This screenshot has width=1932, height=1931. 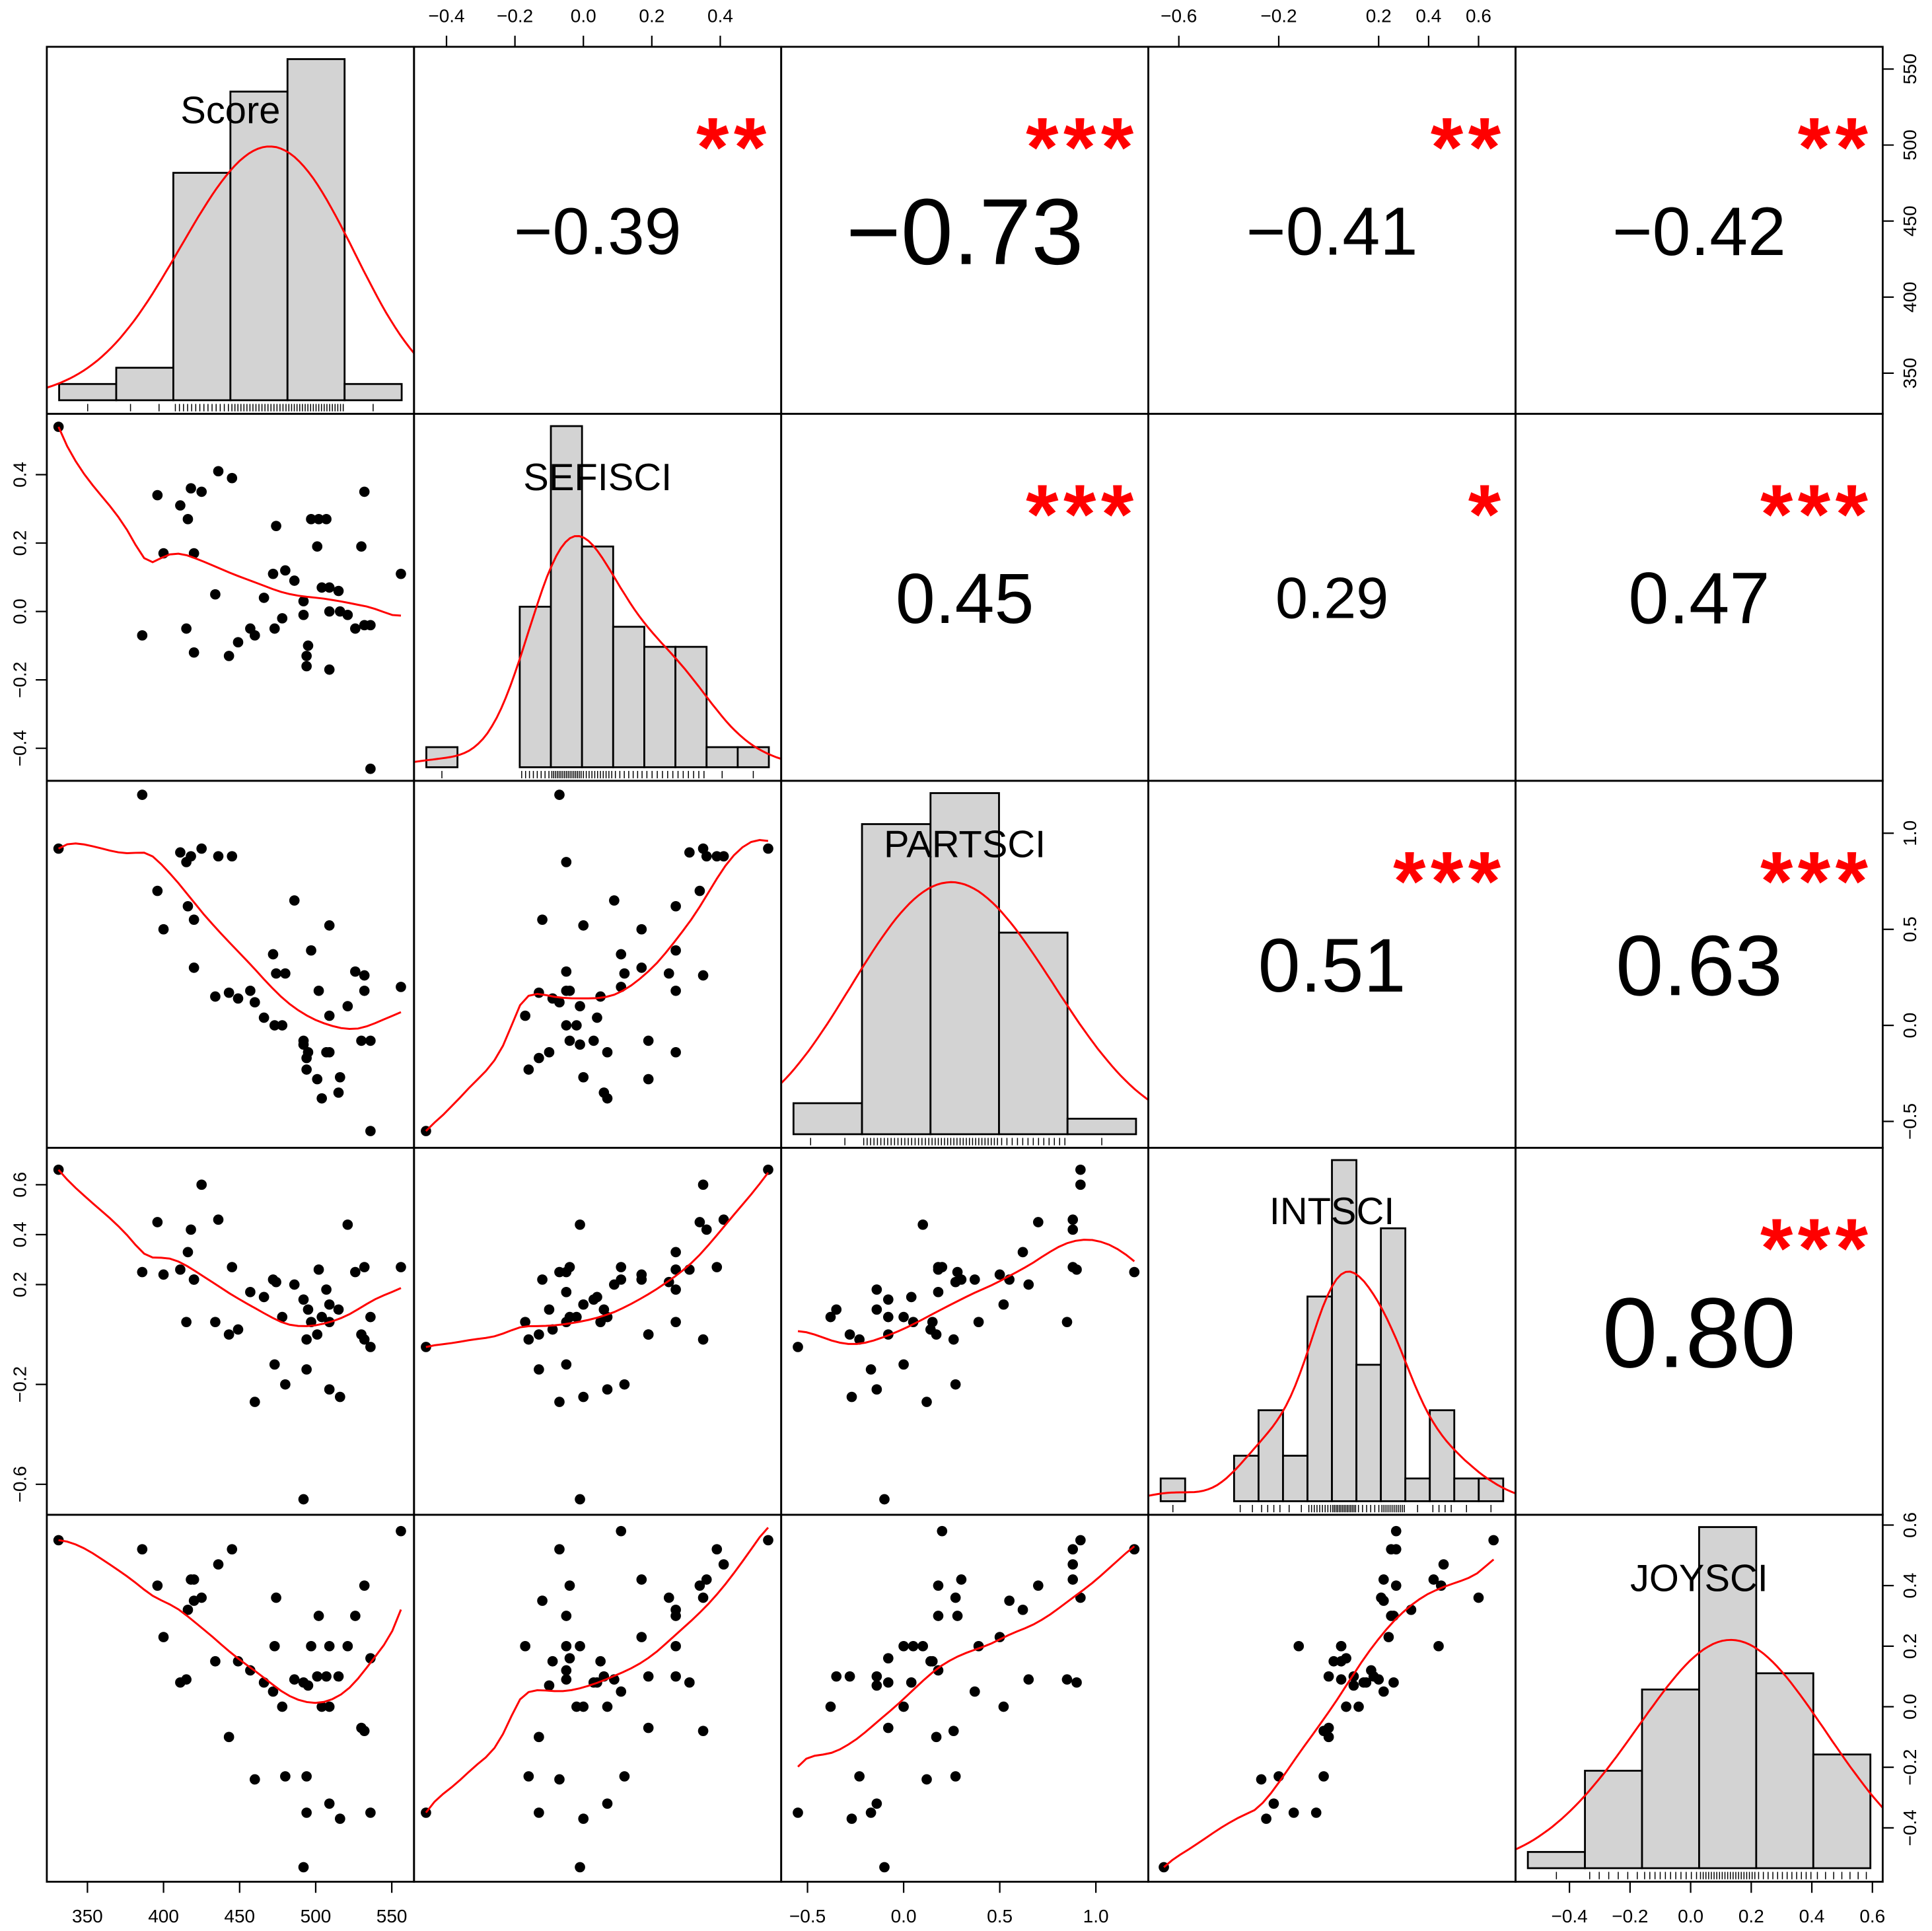 What do you see at coordinates (1332, 231) in the screenshot?
I see `panel-Score-INTSCI: −0.41**` at bounding box center [1332, 231].